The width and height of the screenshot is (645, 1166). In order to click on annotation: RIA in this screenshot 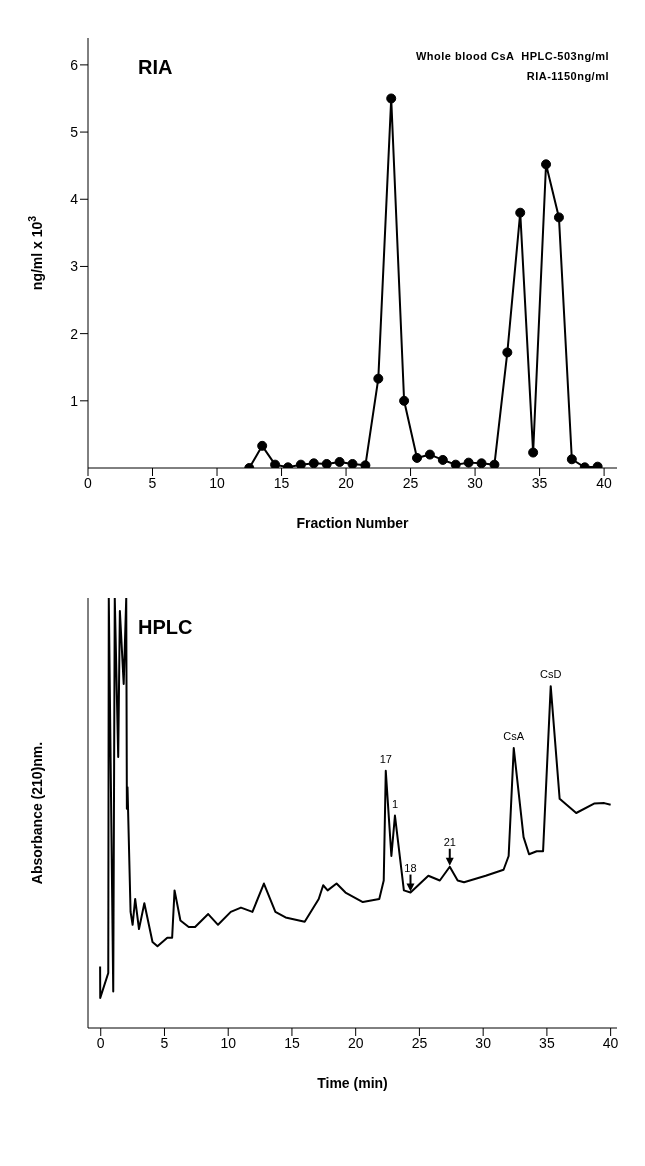, I will do `click(155, 67)`.